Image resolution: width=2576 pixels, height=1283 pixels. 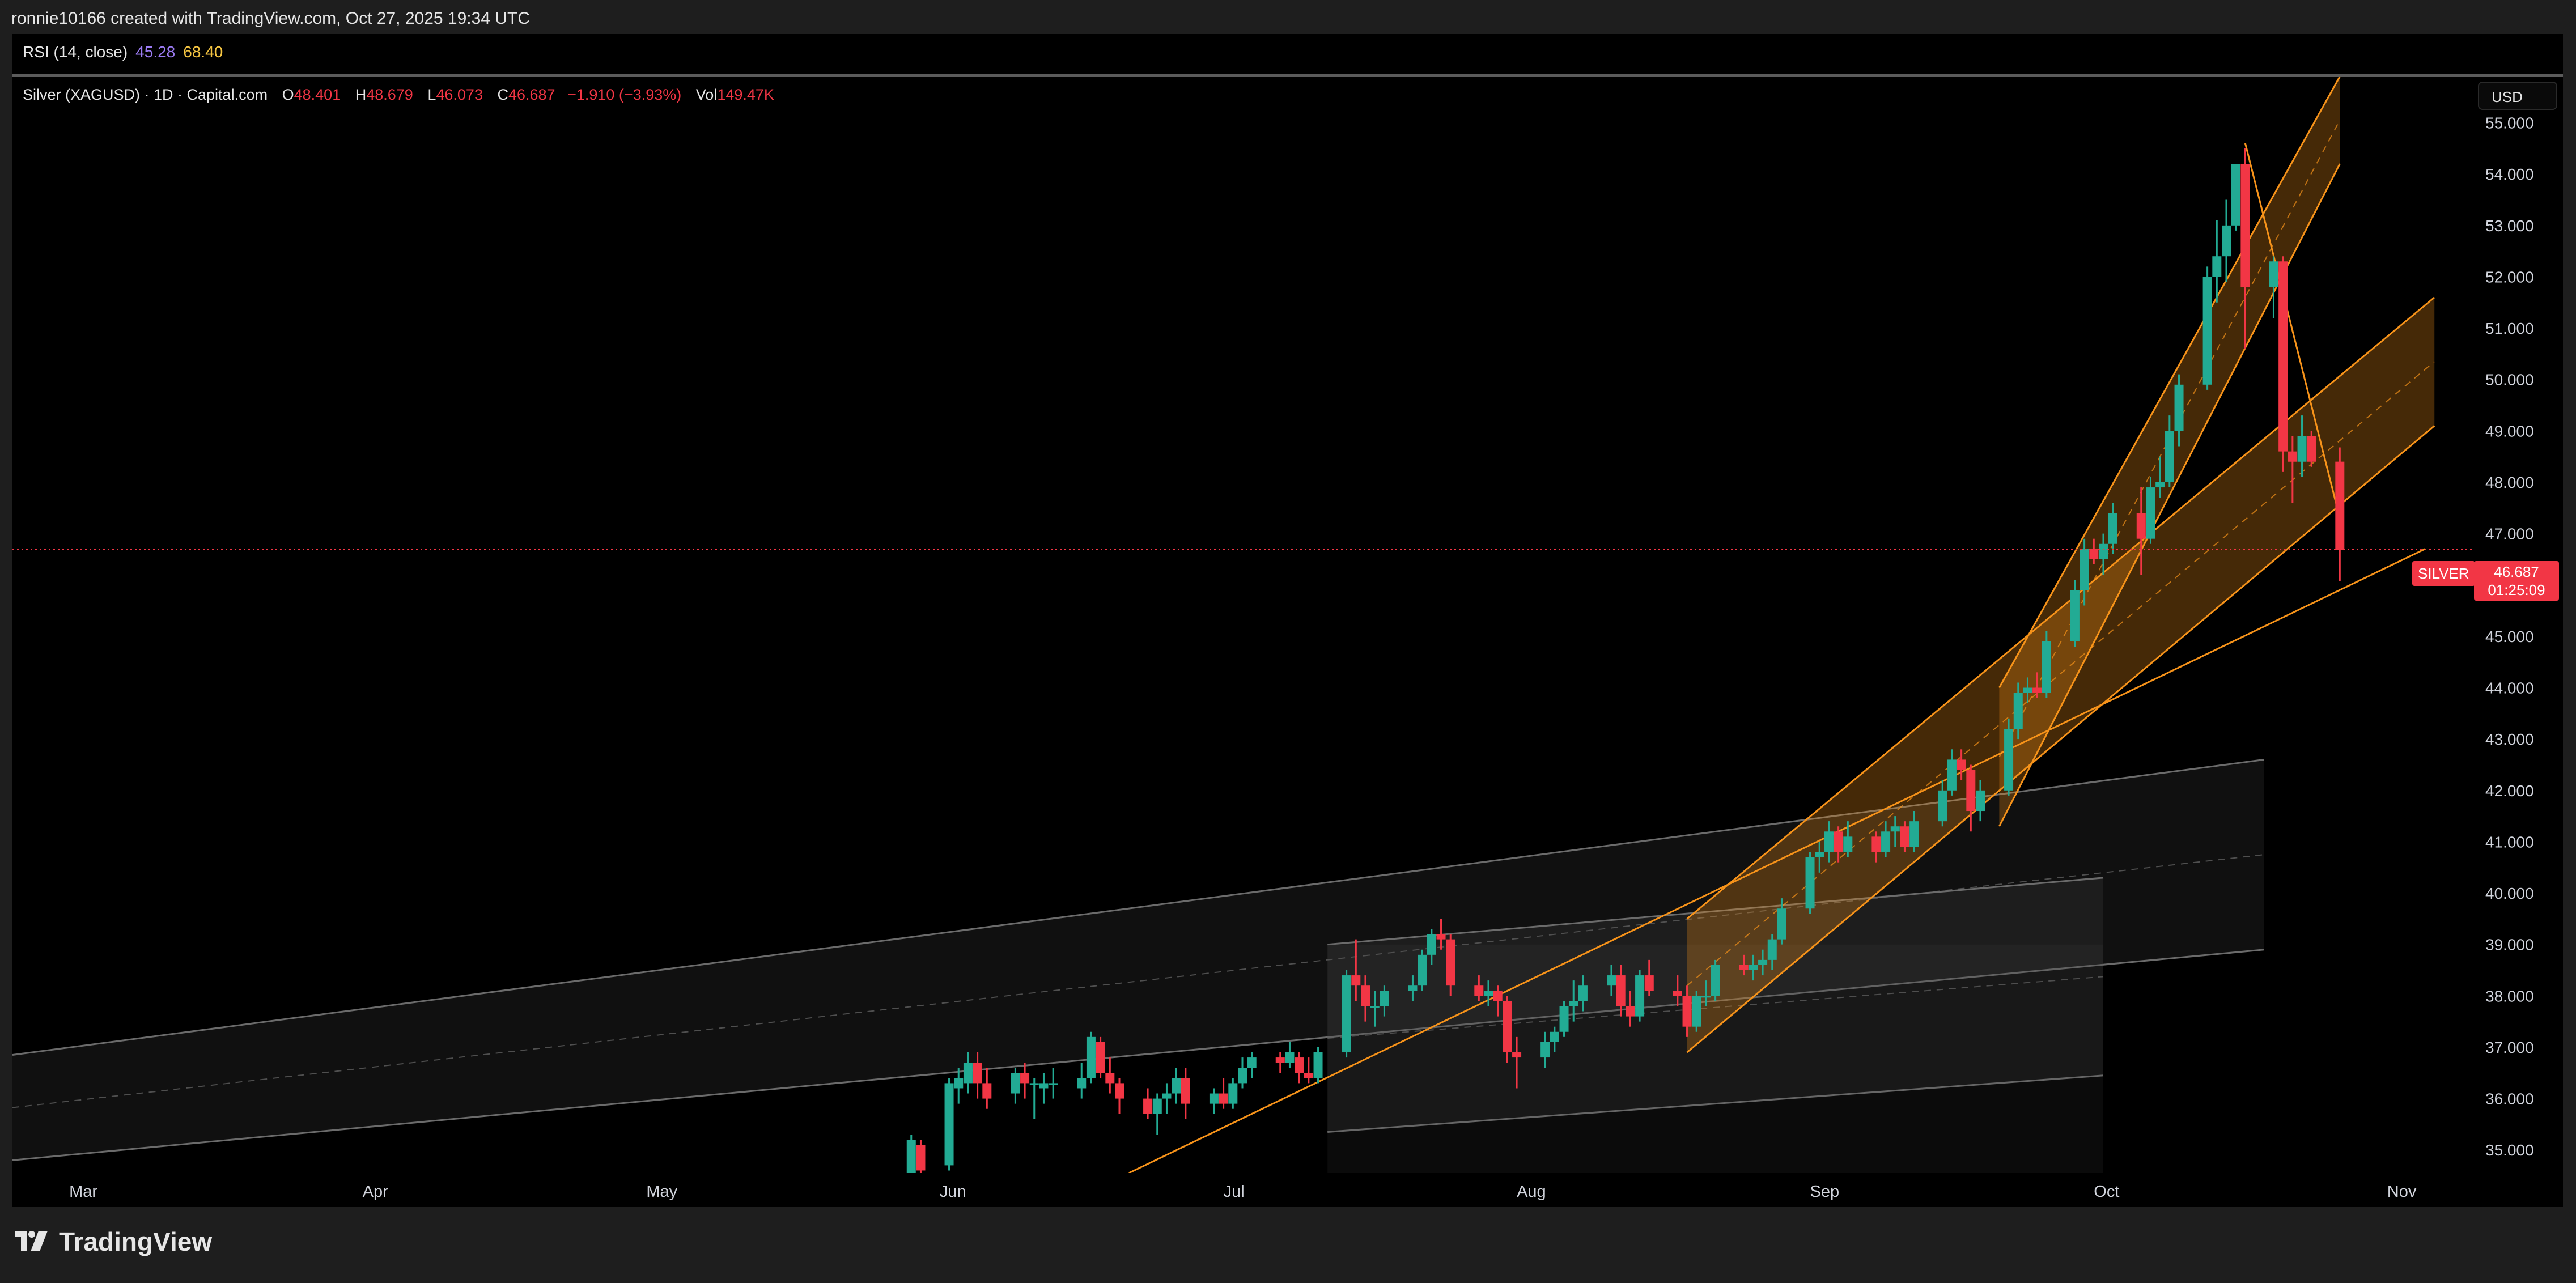 What do you see at coordinates (2509, 482) in the screenshot?
I see `price-tick-label: 48.000` at bounding box center [2509, 482].